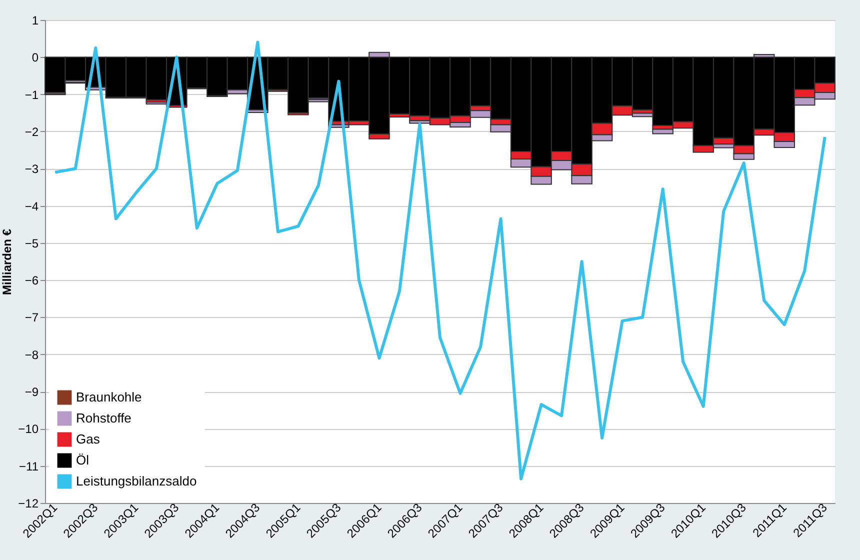  I want to click on y-tick-label: −10, so click(28, 429).